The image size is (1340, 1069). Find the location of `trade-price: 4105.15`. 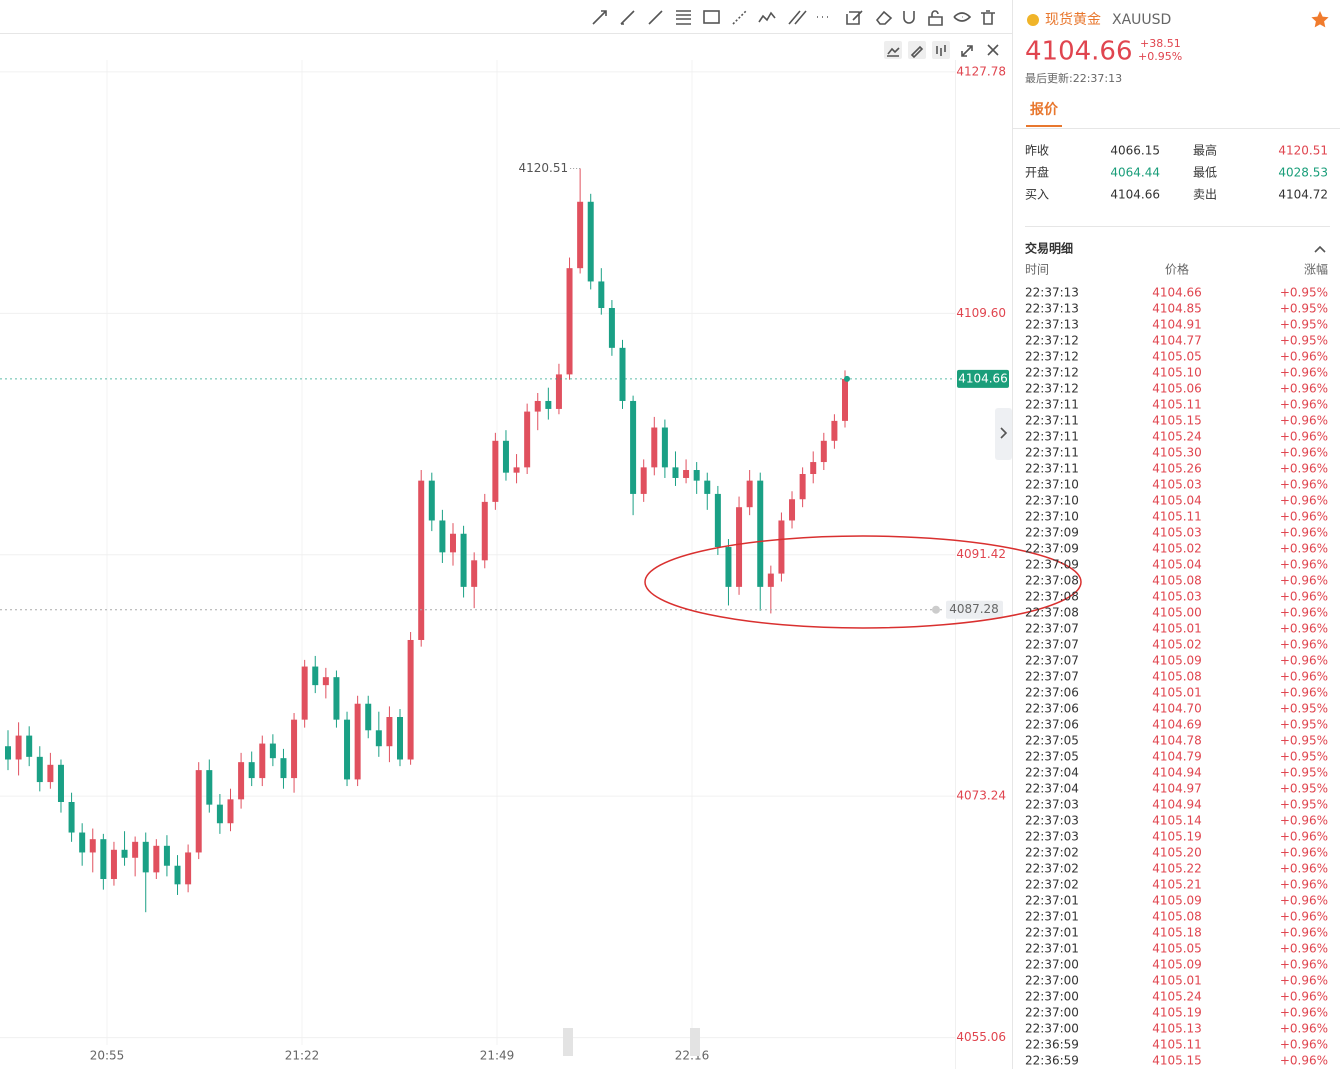

trade-price: 4105.15 is located at coordinates (1177, 421).